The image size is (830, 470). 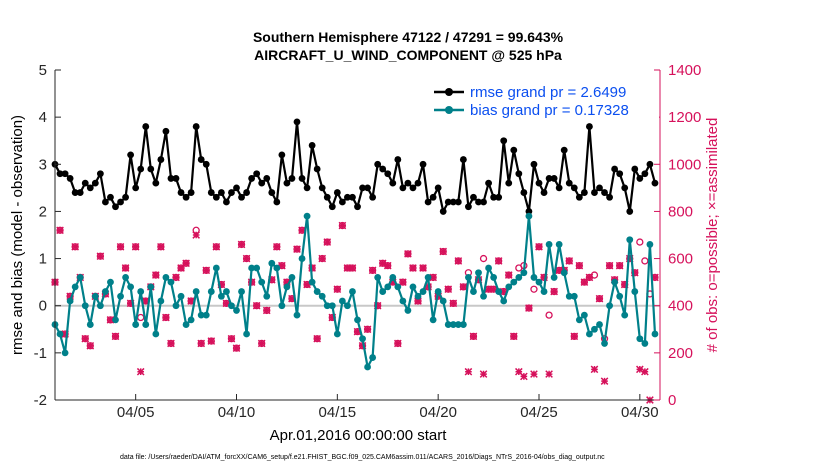 What do you see at coordinates (680, 211) in the screenshot?
I see `y2-tick-label: 800` at bounding box center [680, 211].